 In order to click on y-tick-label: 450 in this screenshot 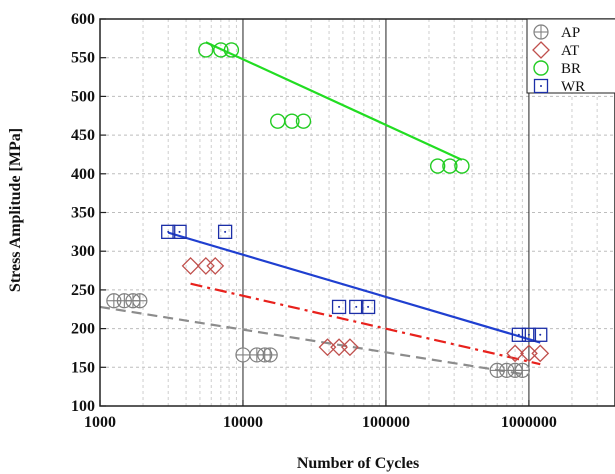, I will do `click(83, 135)`.